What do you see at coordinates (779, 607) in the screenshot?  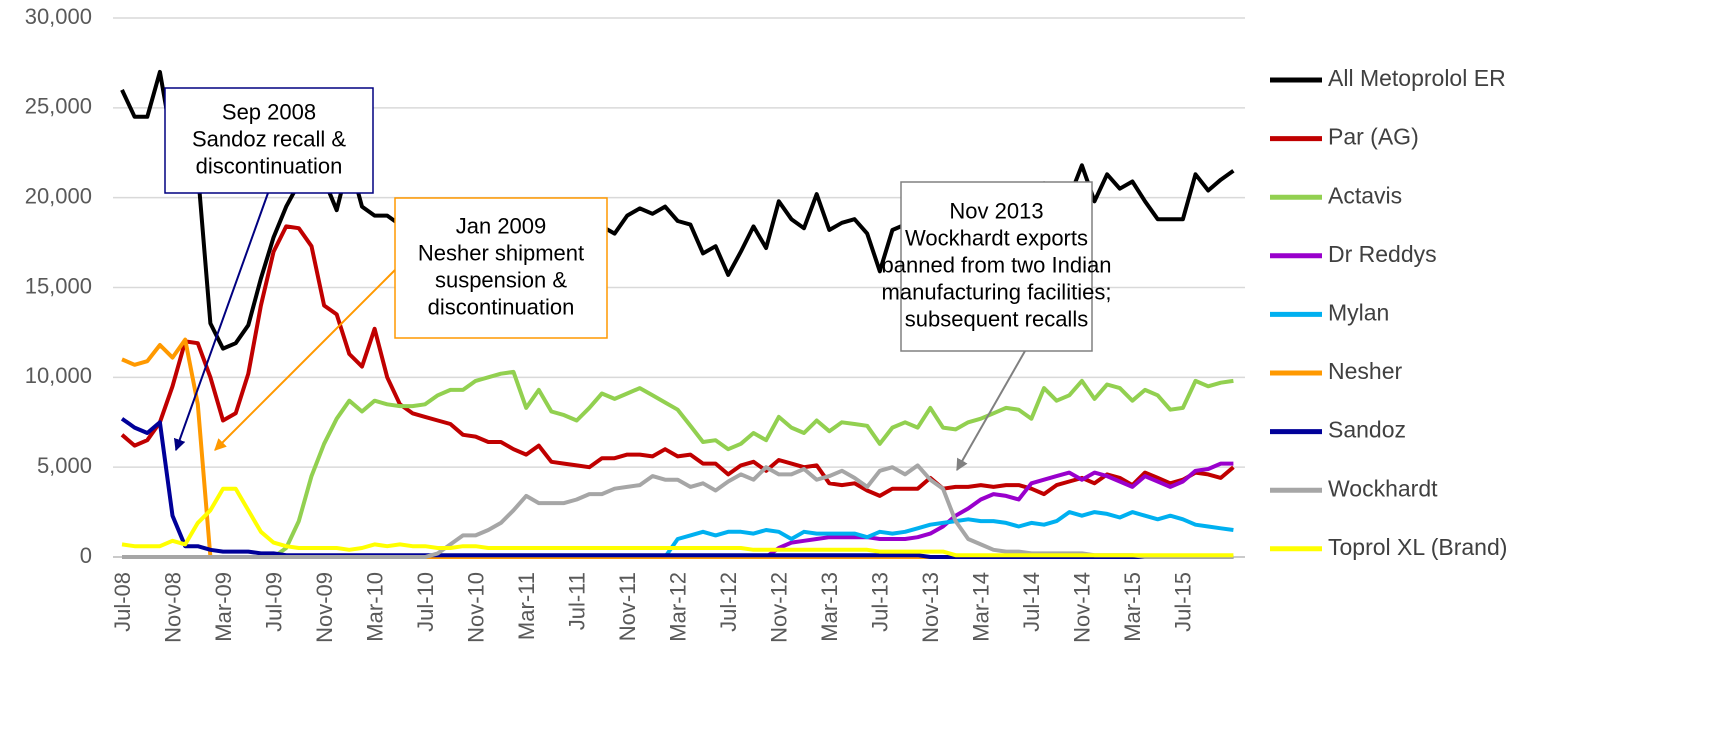 I see `x-tick-label: Nov-12` at bounding box center [779, 607].